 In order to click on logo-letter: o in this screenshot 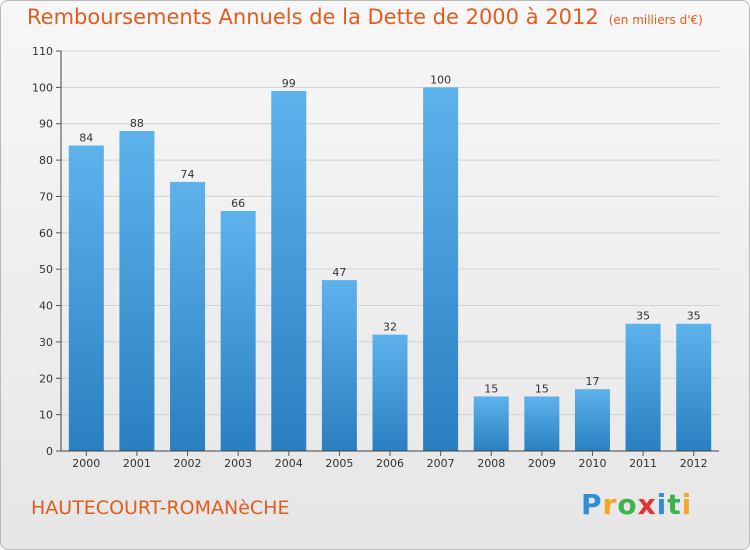, I will do `click(627, 504)`.